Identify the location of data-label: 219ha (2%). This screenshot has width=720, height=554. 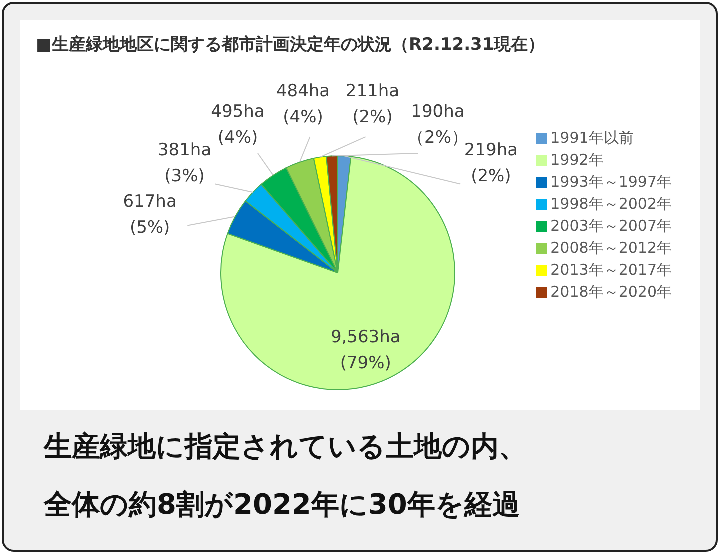
(491, 163).